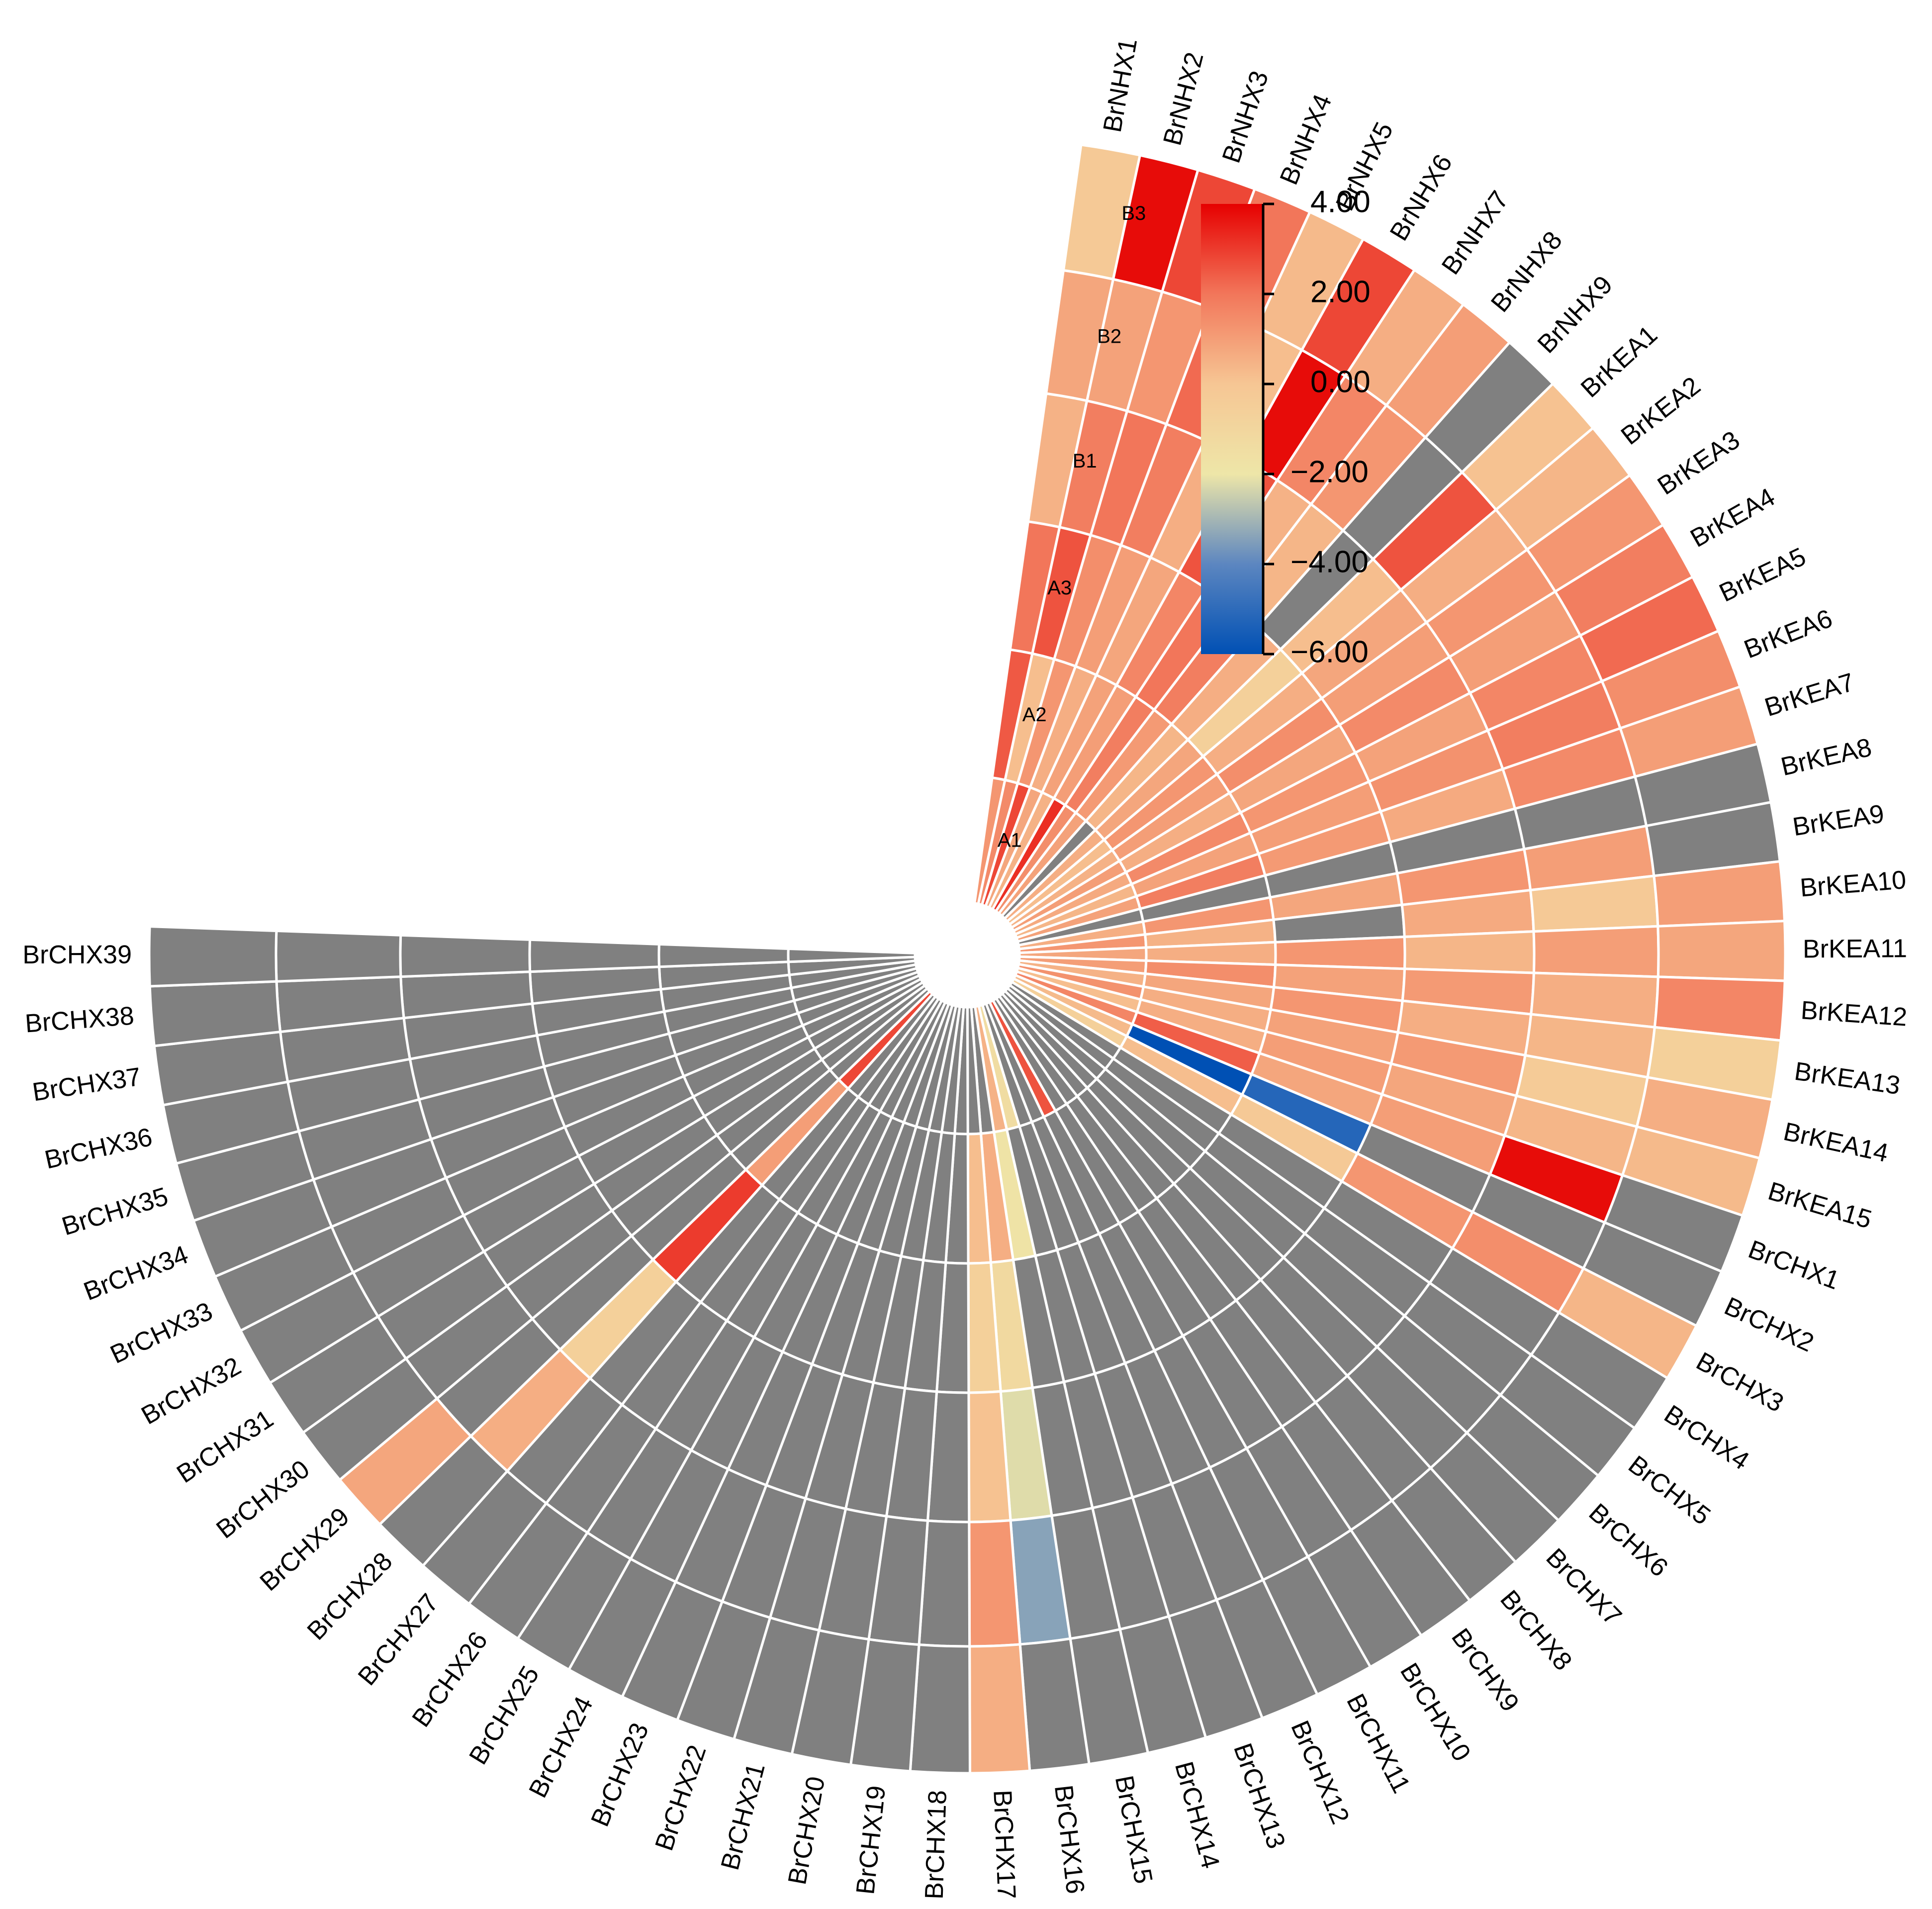 The height and width of the screenshot is (1909, 1932). I want to click on gene-label-brchx22: BrCHX22, so click(680, 1797).